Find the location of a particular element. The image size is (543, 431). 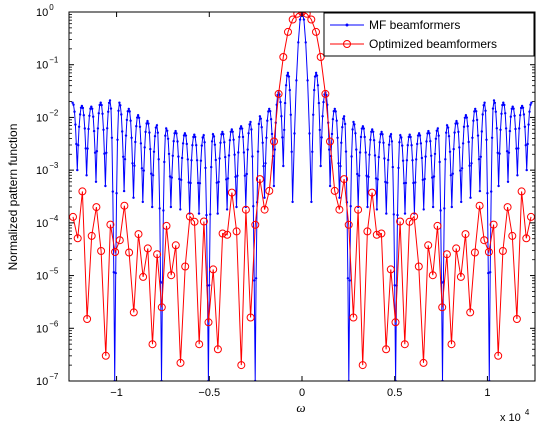

y-tick-label: 10⁻⁵ is located at coordinates (47, 275).